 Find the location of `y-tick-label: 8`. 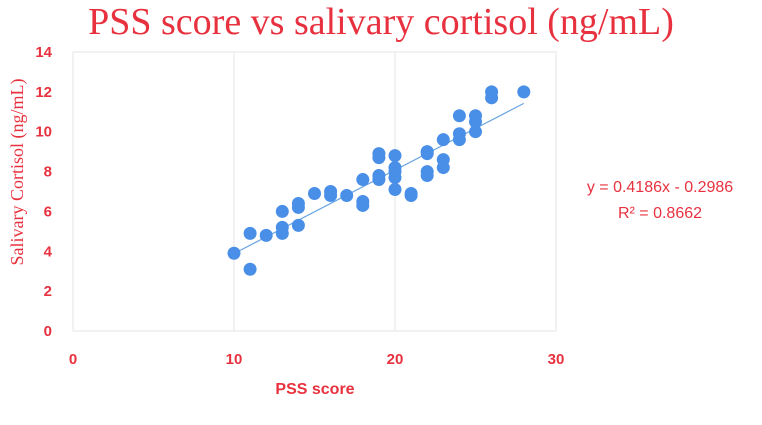

y-tick-label: 8 is located at coordinates (48, 172).